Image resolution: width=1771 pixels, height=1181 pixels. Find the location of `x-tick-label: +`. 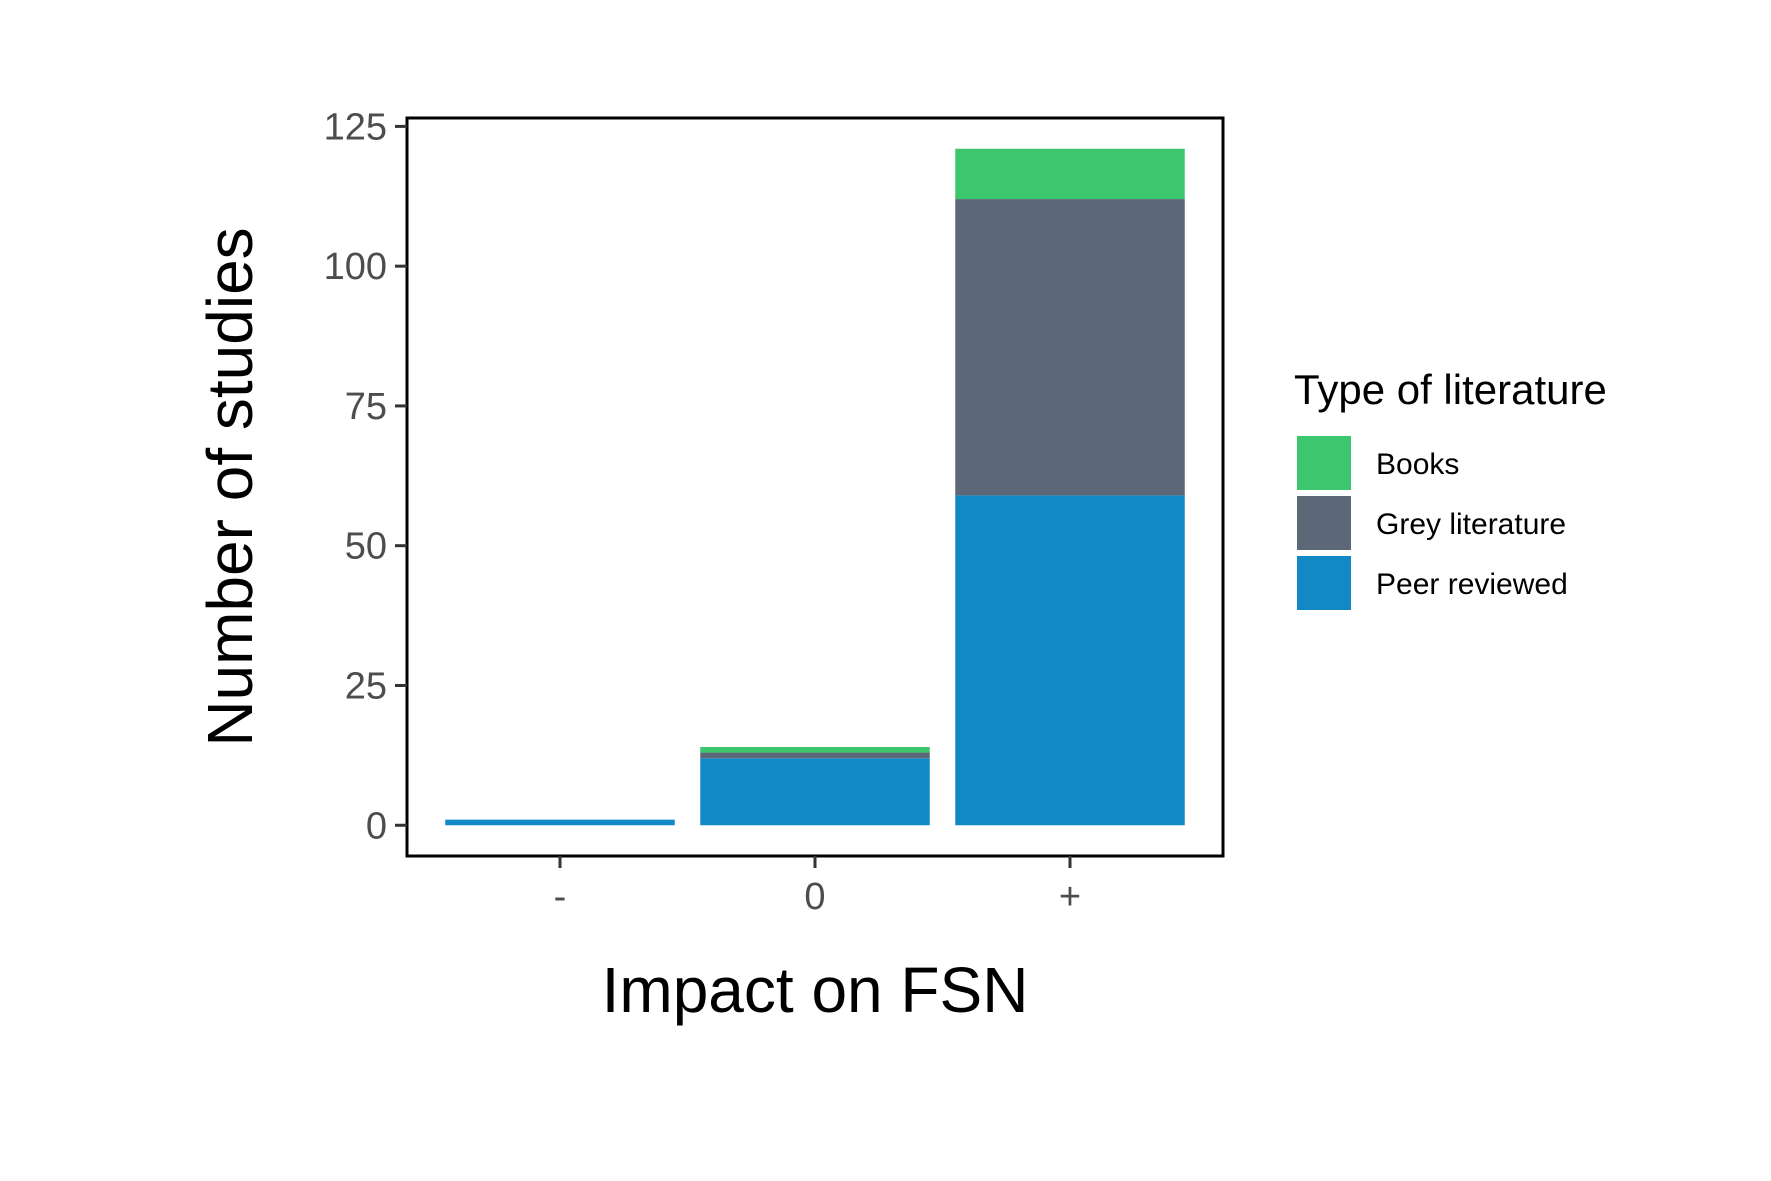

x-tick-label: + is located at coordinates (1070, 897).